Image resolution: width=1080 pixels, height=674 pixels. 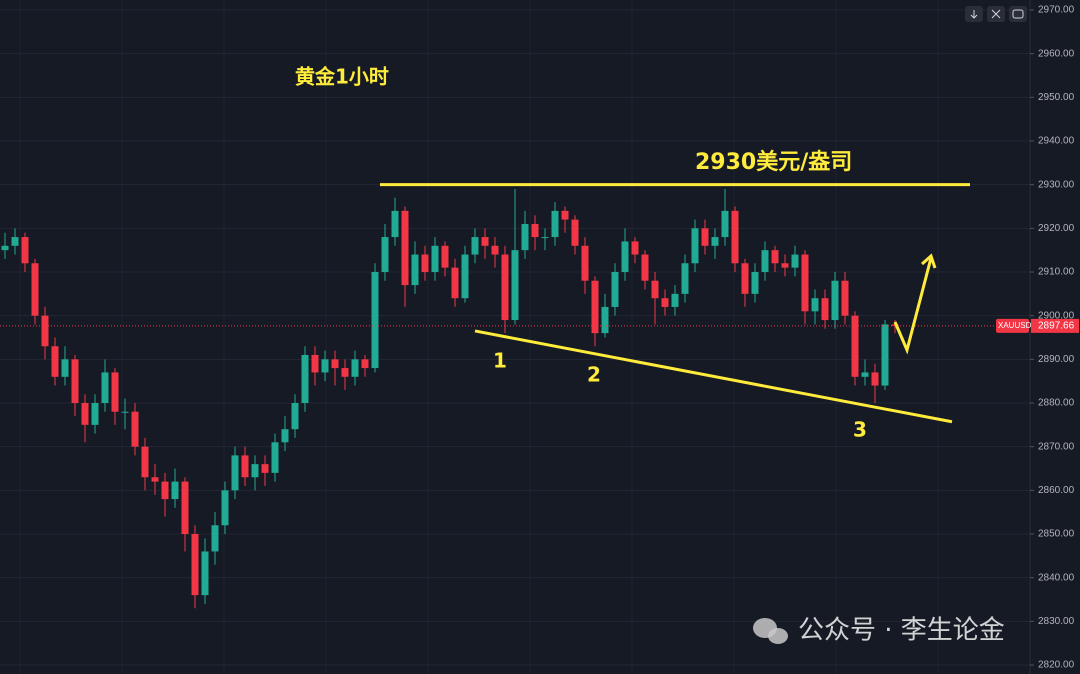 What do you see at coordinates (860, 430) in the screenshot?
I see `point-label: 3` at bounding box center [860, 430].